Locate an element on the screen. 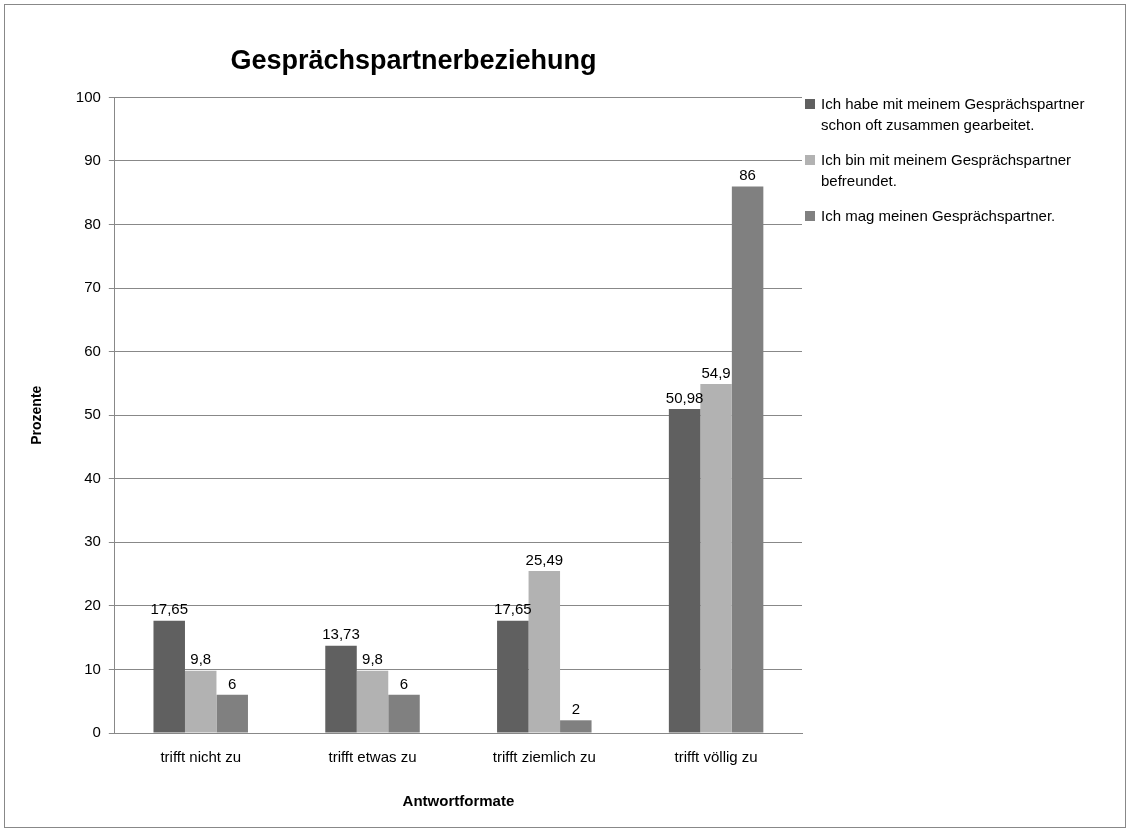  data-label: 86 is located at coordinates (747, 175).